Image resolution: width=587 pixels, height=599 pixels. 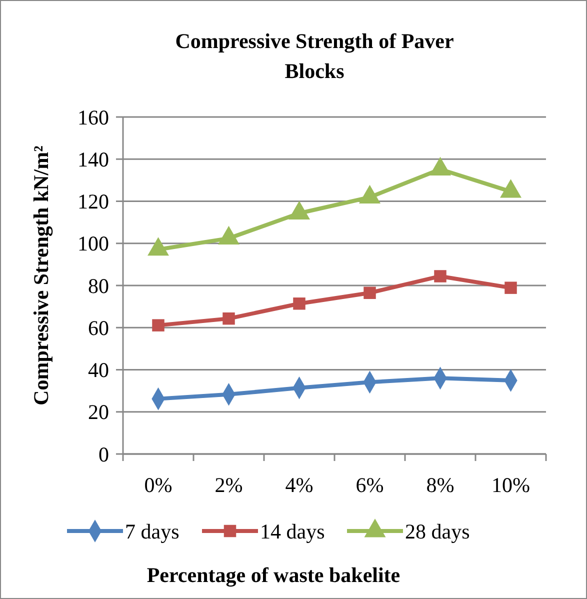 What do you see at coordinates (98, 328) in the screenshot?
I see `y-tick-label: 60` at bounding box center [98, 328].